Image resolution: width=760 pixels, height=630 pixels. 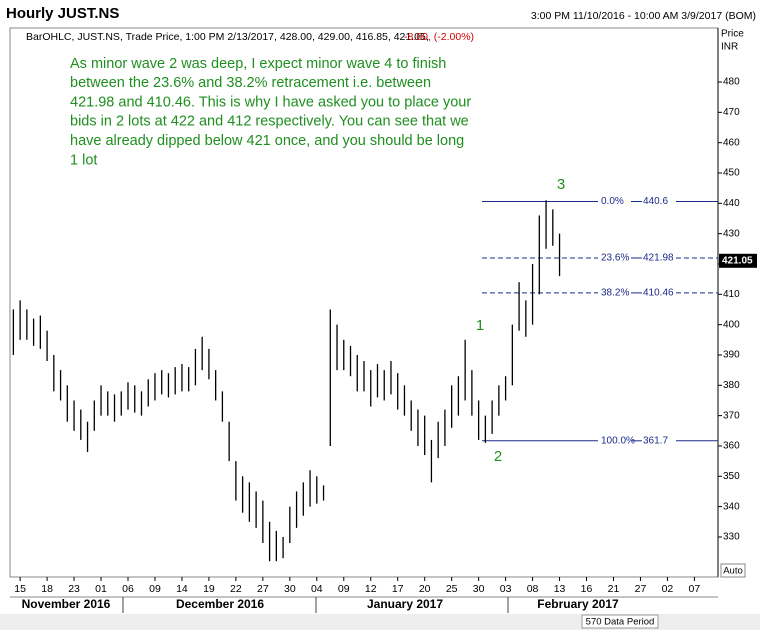 What do you see at coordinates (47, 589) in the screenshot?
I see `x-tick-label: 18` at bounding box center [47, 589].